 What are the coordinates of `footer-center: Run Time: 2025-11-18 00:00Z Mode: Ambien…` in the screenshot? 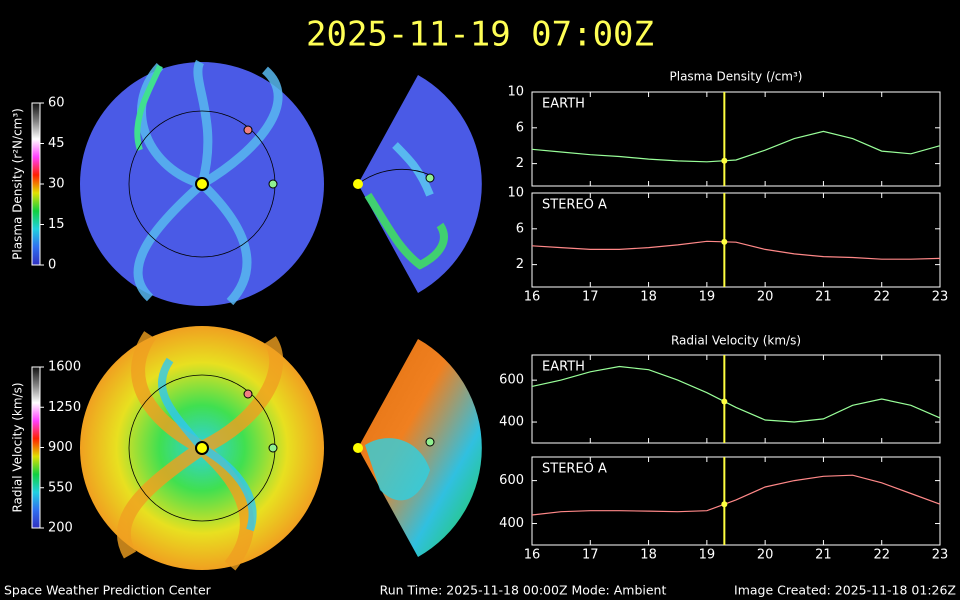 It's located at (523, 590).